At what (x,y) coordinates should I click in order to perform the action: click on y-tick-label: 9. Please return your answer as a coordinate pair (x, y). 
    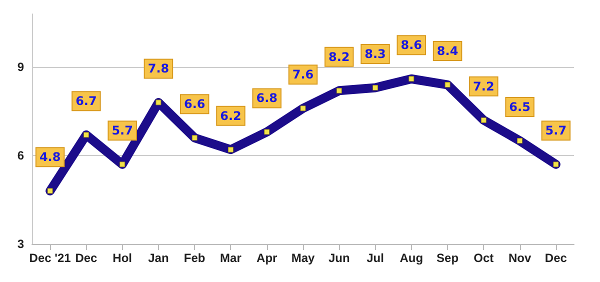
    Looking at the image, I should click on (20, 67).